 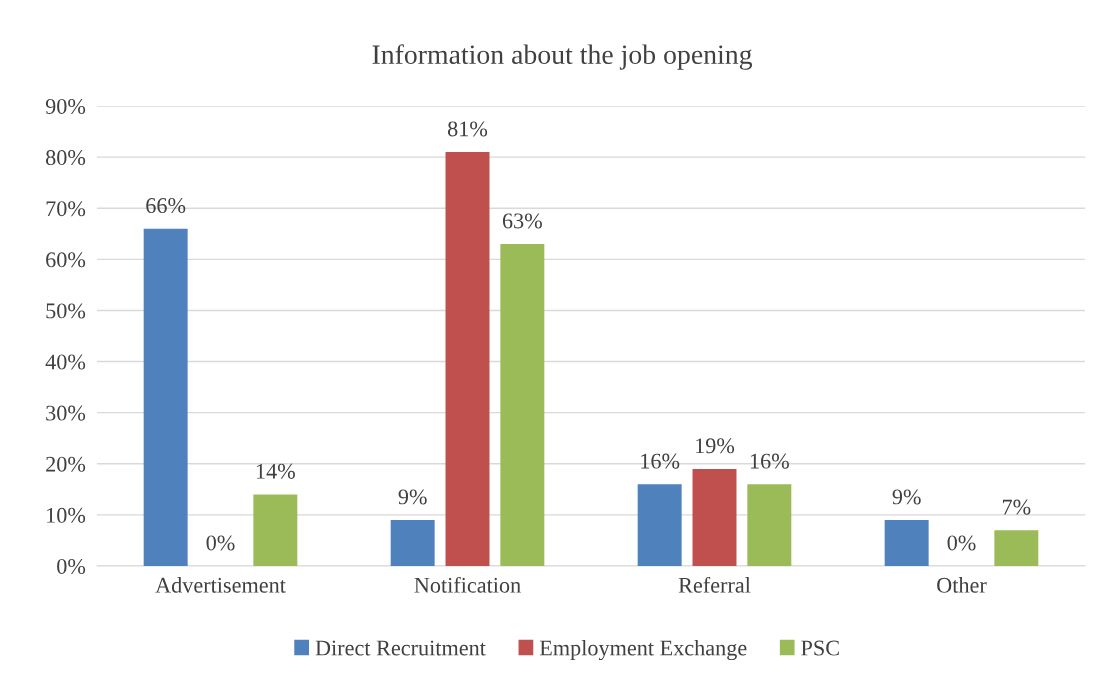 What do you see at coordinates (820, 648) in the screenshot?
I see `legend-label: PSC` at bounding box center [820, 648].